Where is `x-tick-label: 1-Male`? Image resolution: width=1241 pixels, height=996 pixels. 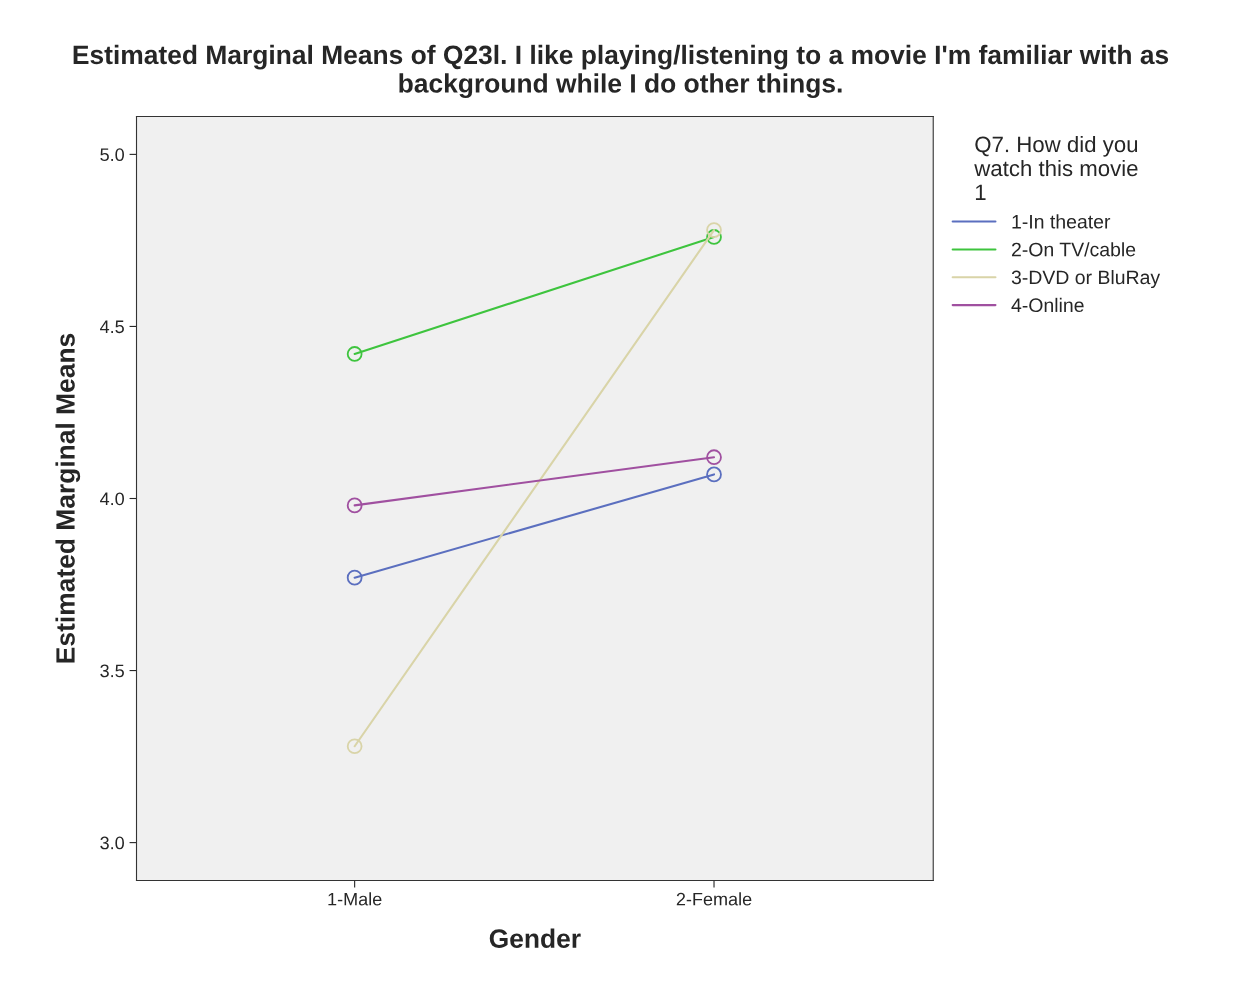
x-tick-label: 1-Male is located at coordinates (355, 899).